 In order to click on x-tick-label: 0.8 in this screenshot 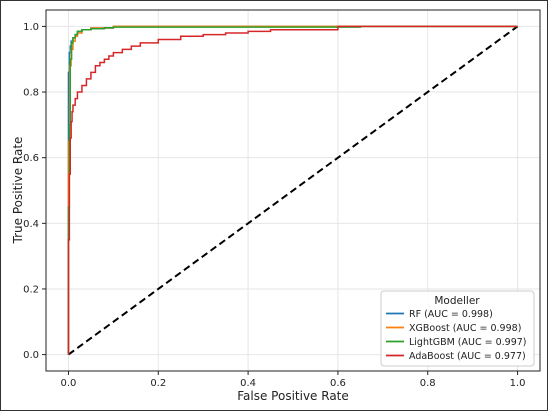, I will do `click(428, 383)`.